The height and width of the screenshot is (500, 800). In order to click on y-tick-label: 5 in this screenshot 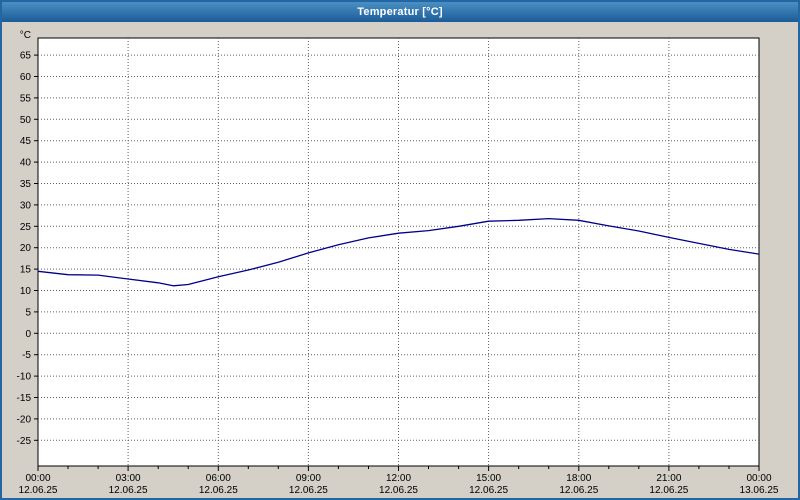, I will do `click(28, 312)`.